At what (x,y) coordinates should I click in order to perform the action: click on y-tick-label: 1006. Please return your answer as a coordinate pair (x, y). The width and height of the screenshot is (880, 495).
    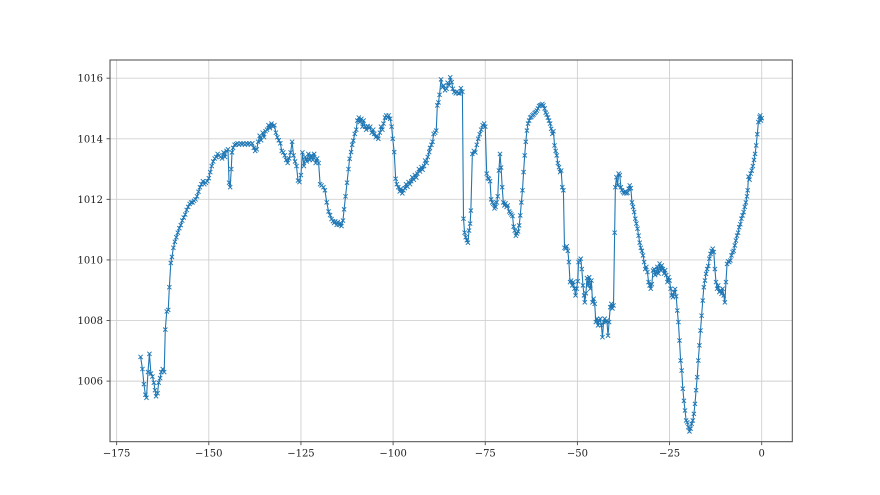
    Looking at the image, I should click on (90, 382).